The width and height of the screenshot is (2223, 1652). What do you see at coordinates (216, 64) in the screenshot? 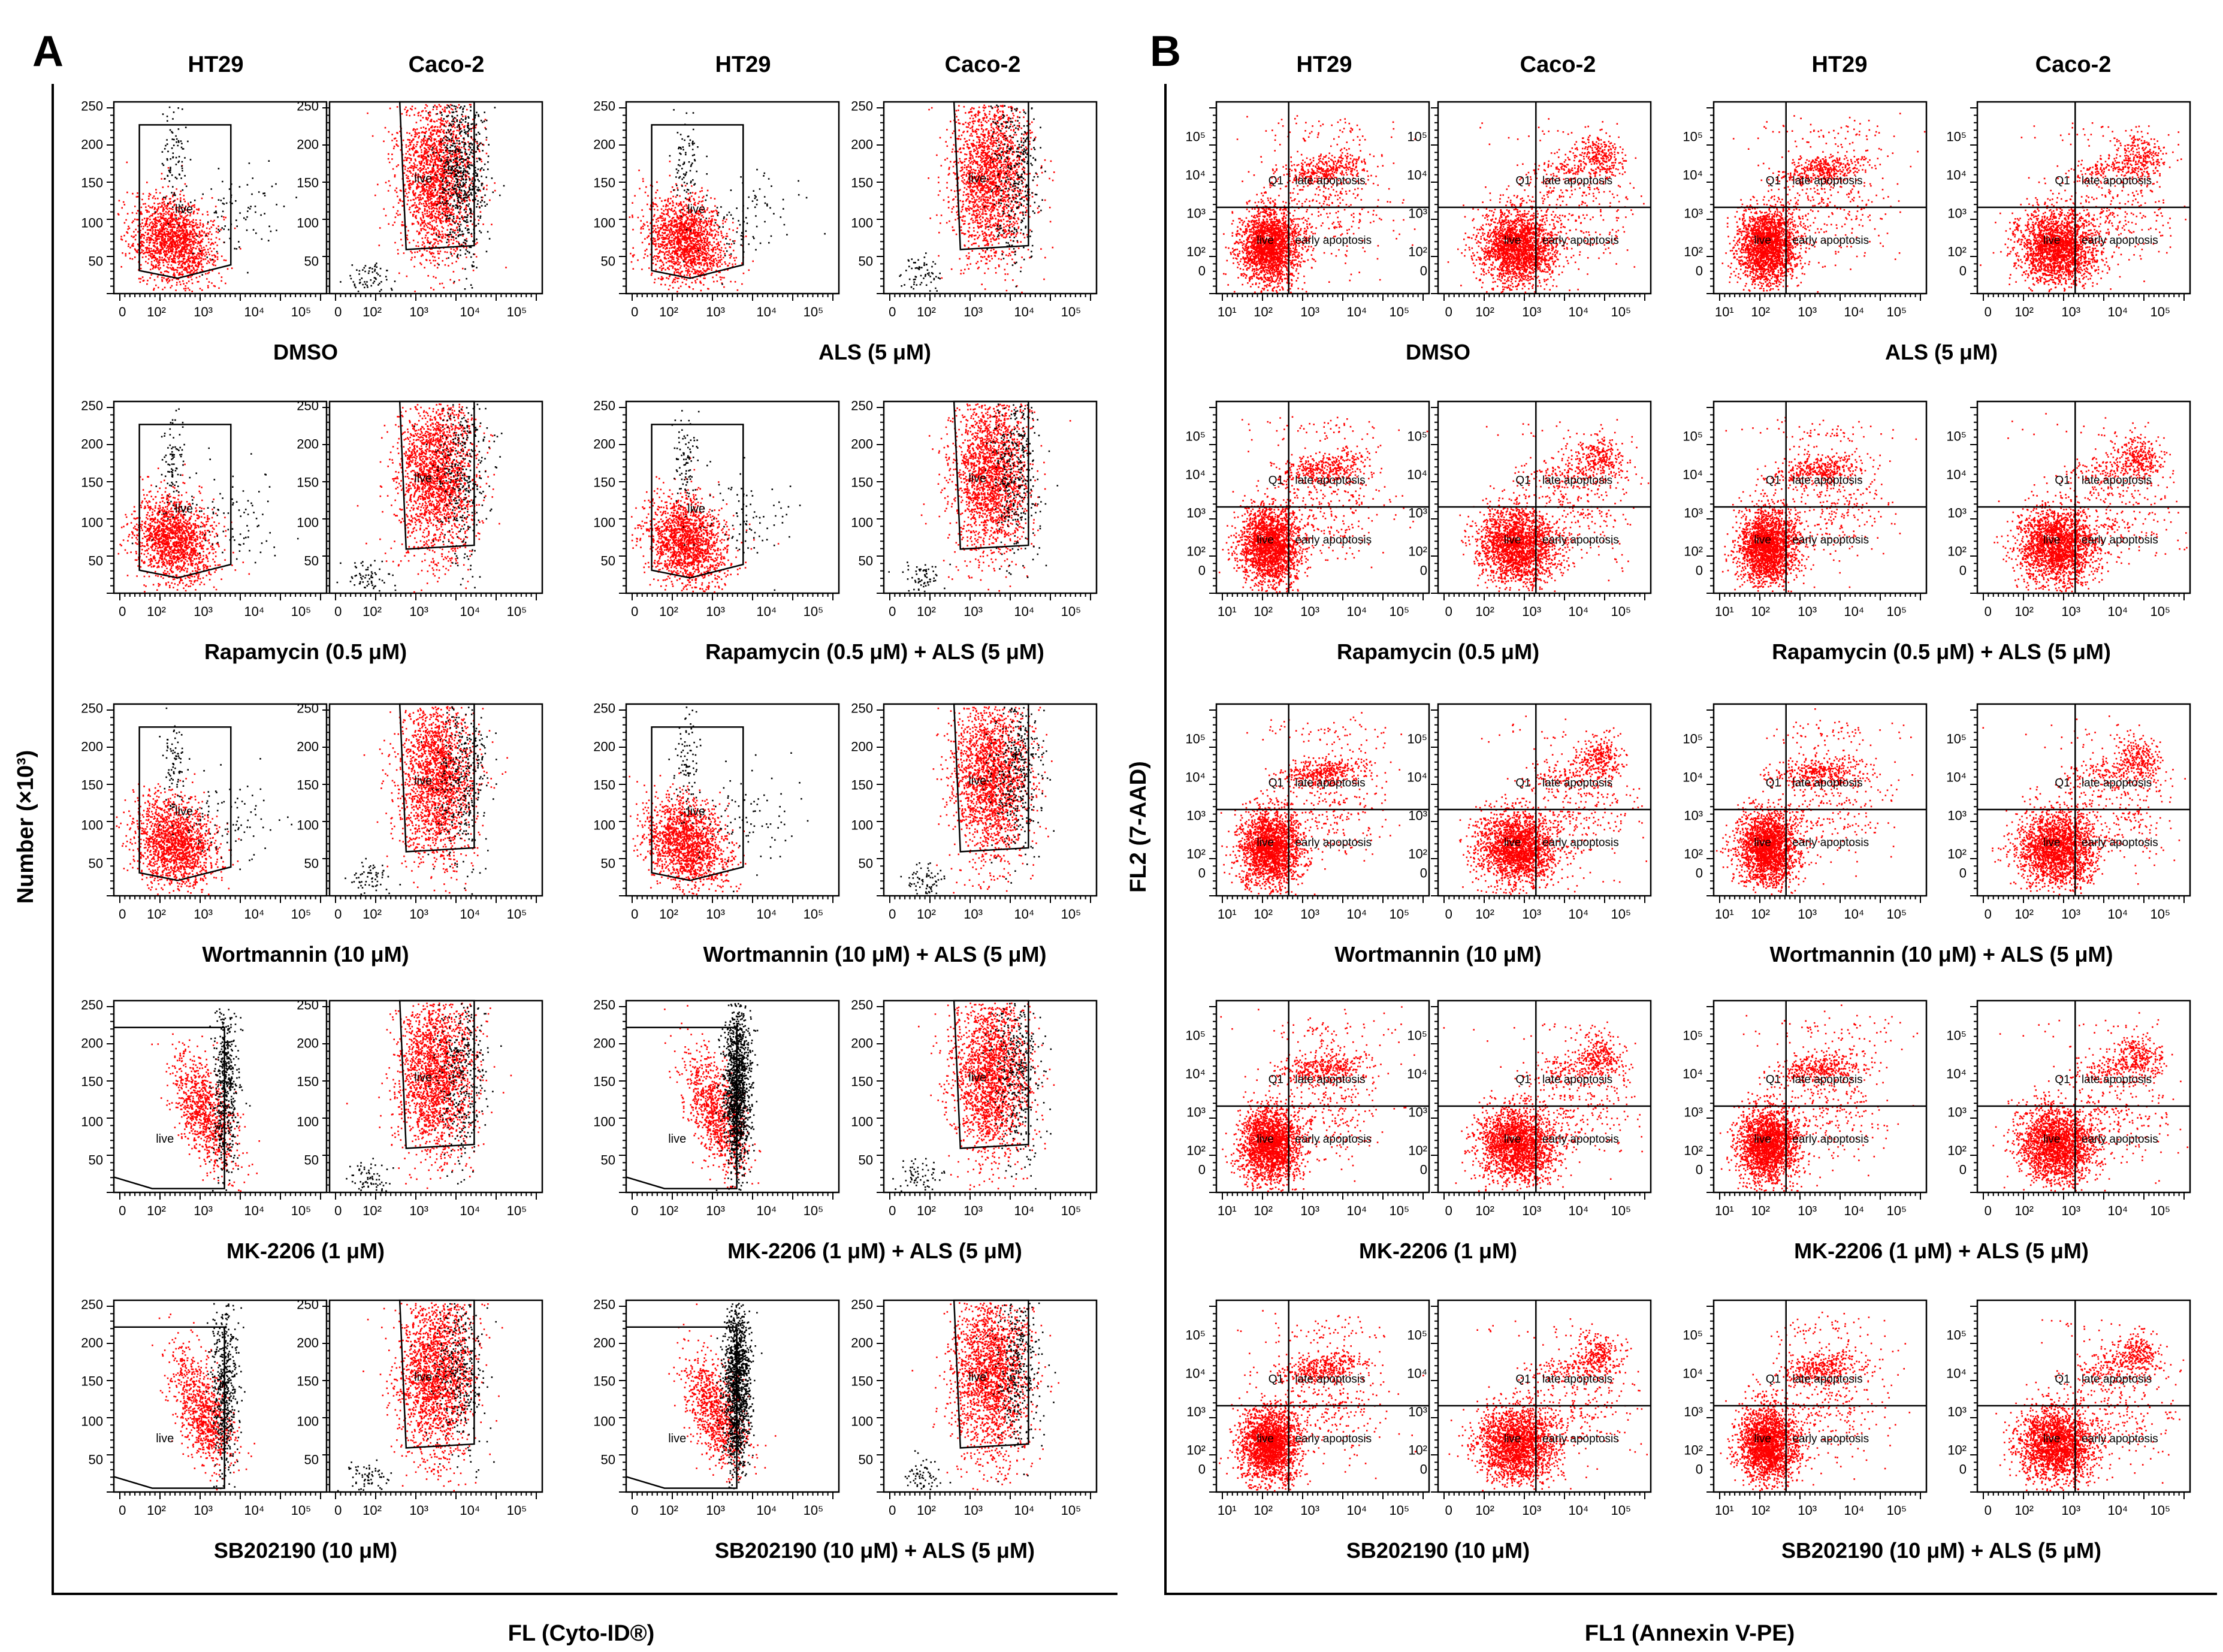
I see `column-header: HT29` at bounding box center [216, 64].